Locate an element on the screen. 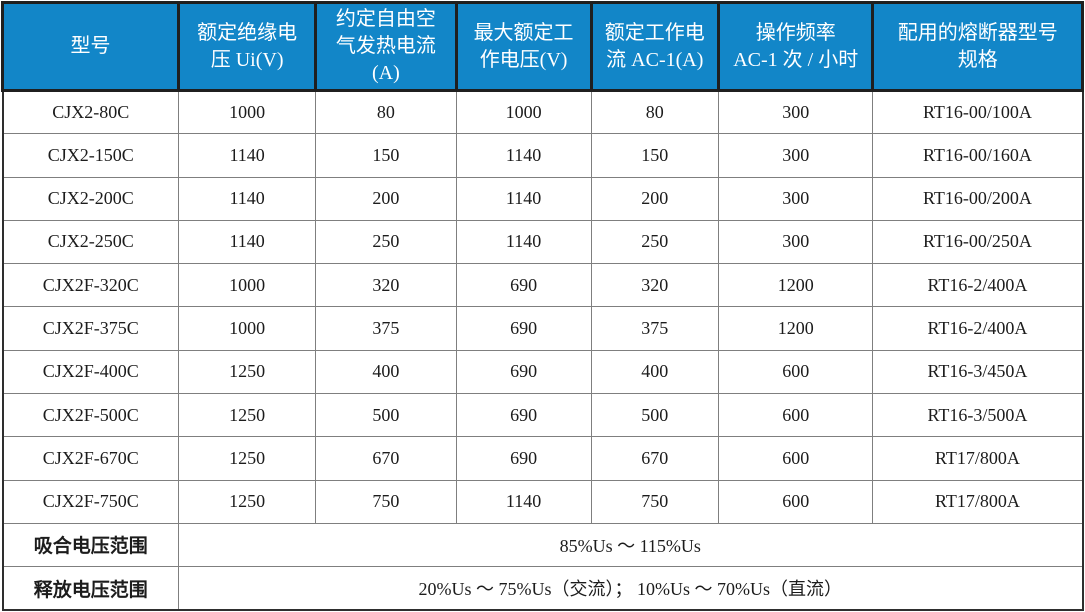 The height and width of the screenshot is (612, 1085). model-cell: CJX2F-320C is located at coordinates (90, 285).